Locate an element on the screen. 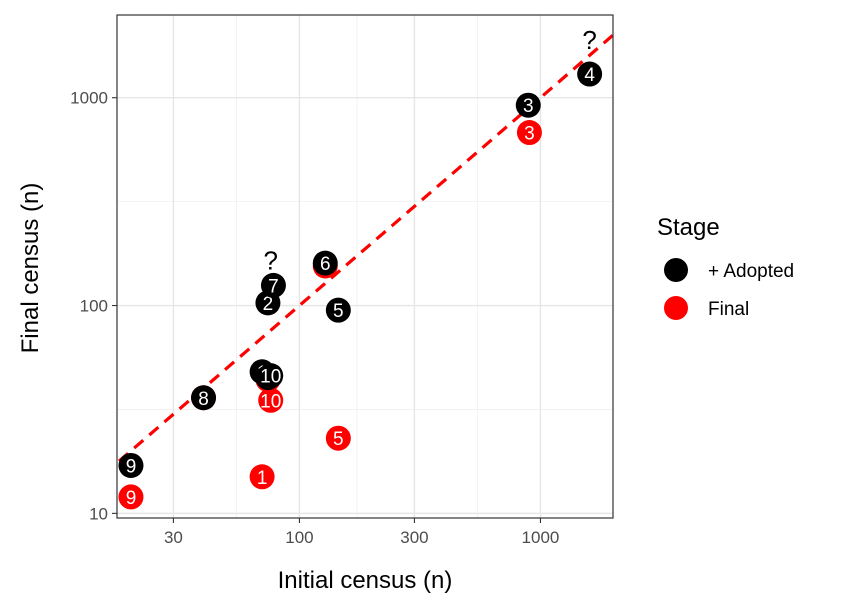  point-label-adopted: 9 is located at coordinates (131, 466).